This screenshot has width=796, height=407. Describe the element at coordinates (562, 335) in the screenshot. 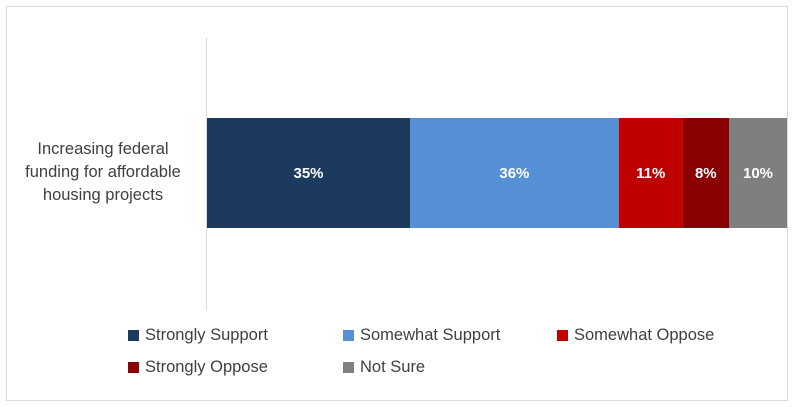

I see `legend-swatch-somewhat-oppose` at that location.